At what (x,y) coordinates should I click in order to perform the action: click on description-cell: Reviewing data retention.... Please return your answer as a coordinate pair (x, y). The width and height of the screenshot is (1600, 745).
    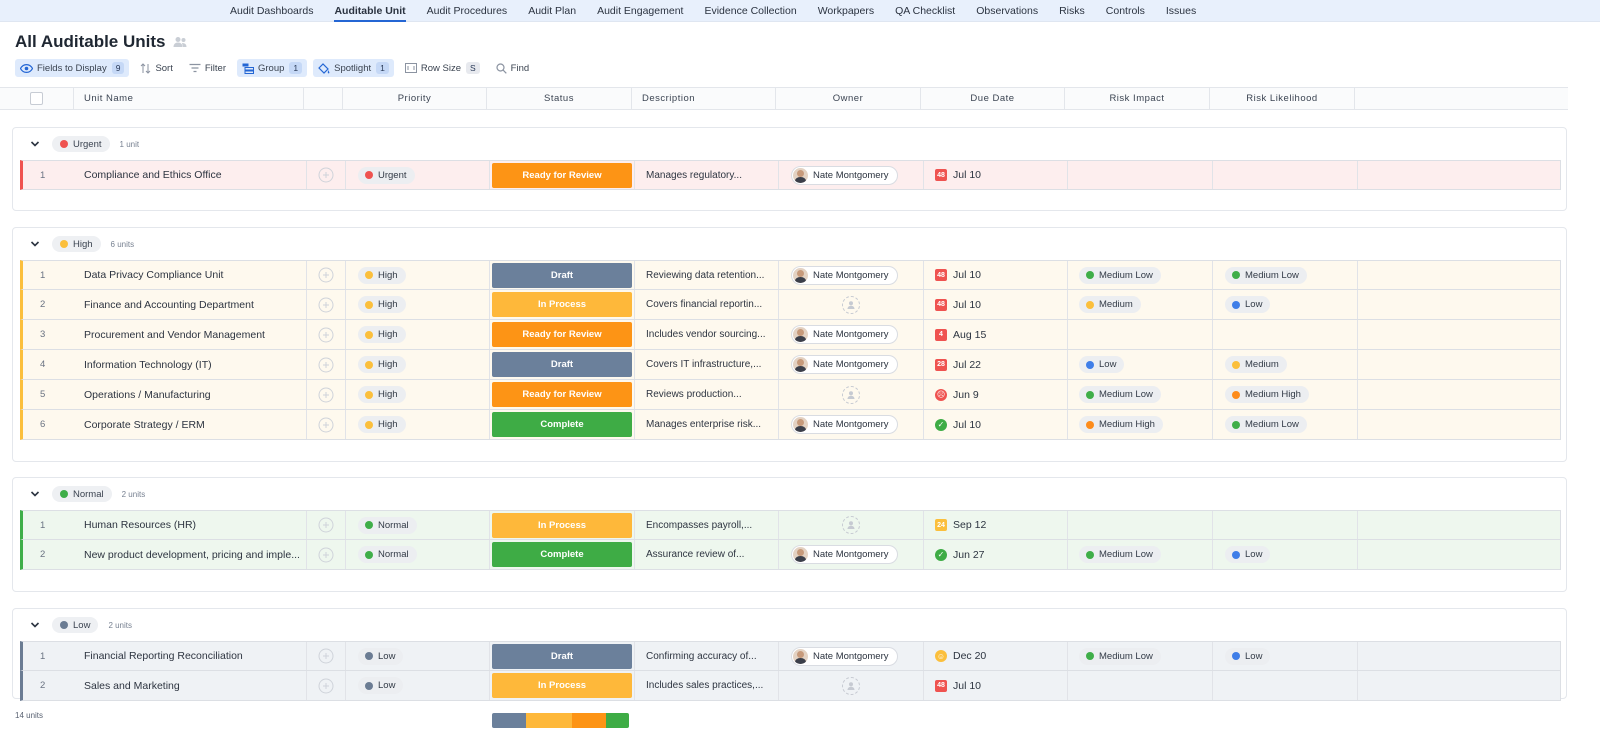
    Looking at the image, I should click on (707, 275).